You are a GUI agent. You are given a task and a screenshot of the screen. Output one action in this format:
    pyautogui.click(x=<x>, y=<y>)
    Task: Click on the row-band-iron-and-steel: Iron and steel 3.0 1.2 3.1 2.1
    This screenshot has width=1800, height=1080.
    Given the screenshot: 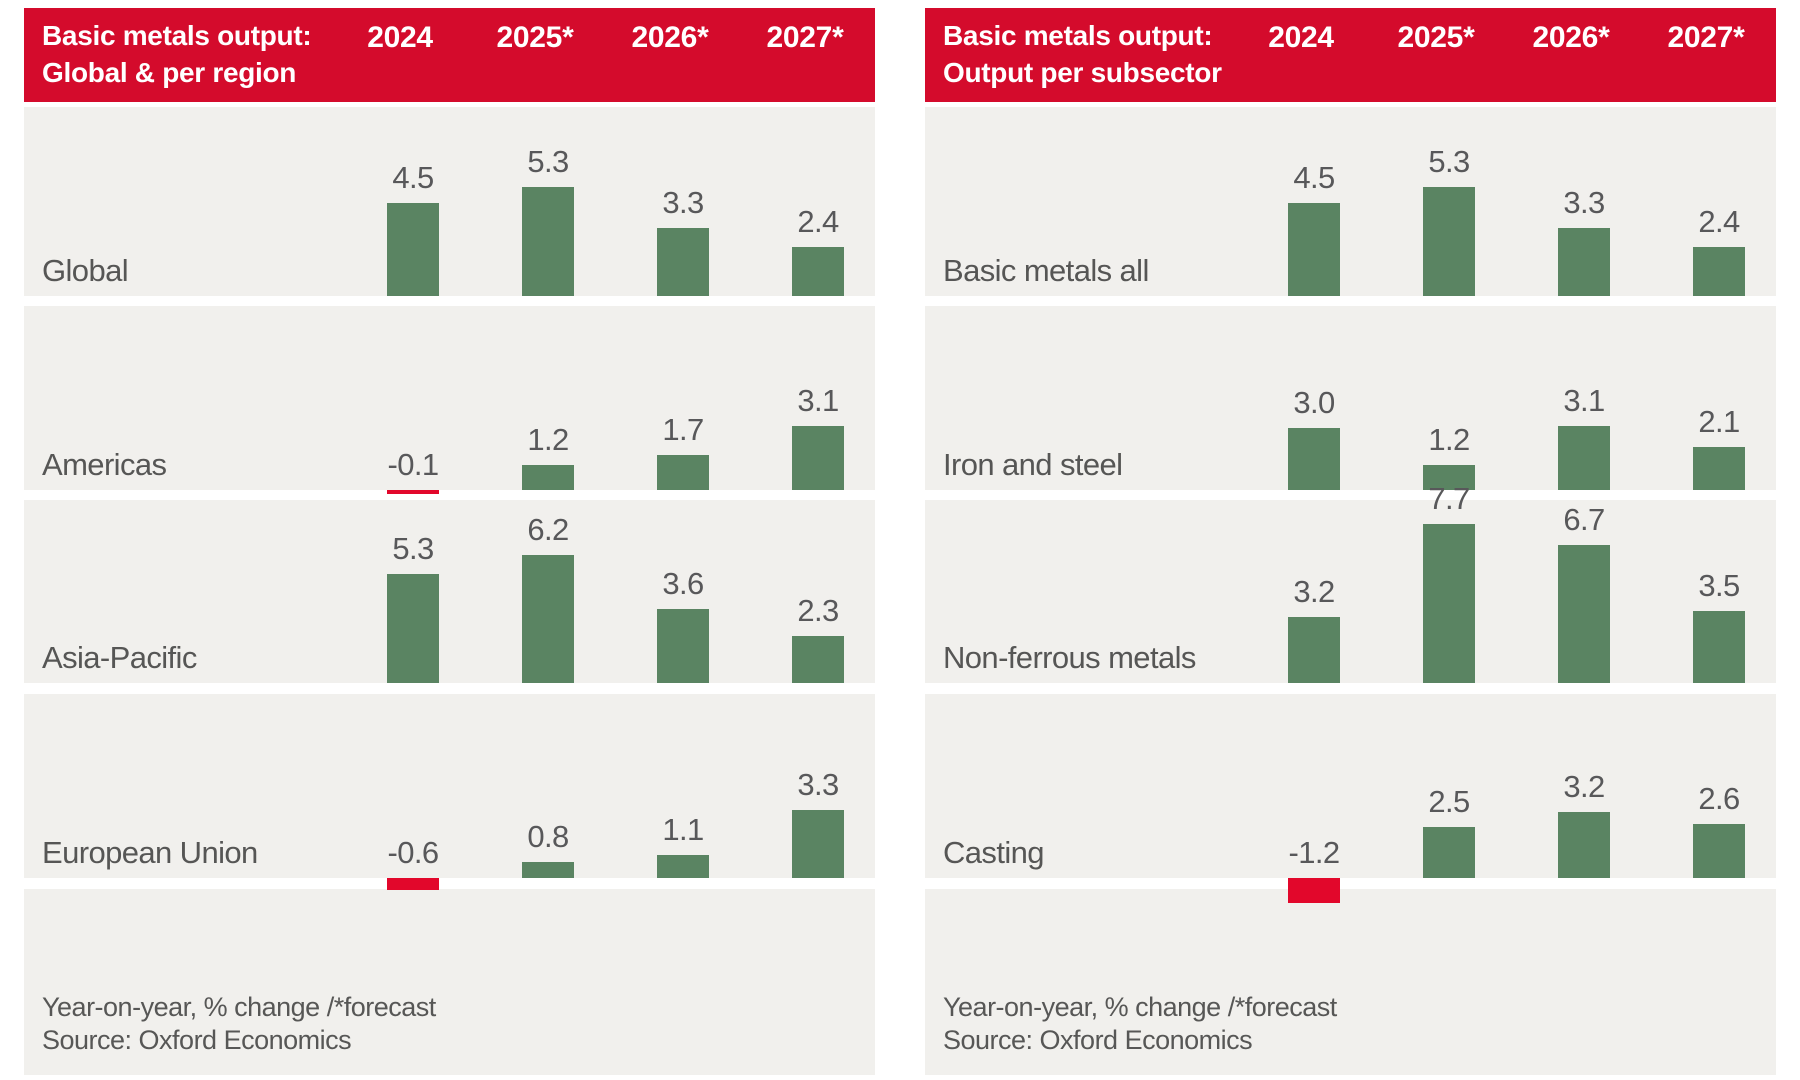 What is the action you would take?
    pyautogui.click(x=1350, y=398)
    